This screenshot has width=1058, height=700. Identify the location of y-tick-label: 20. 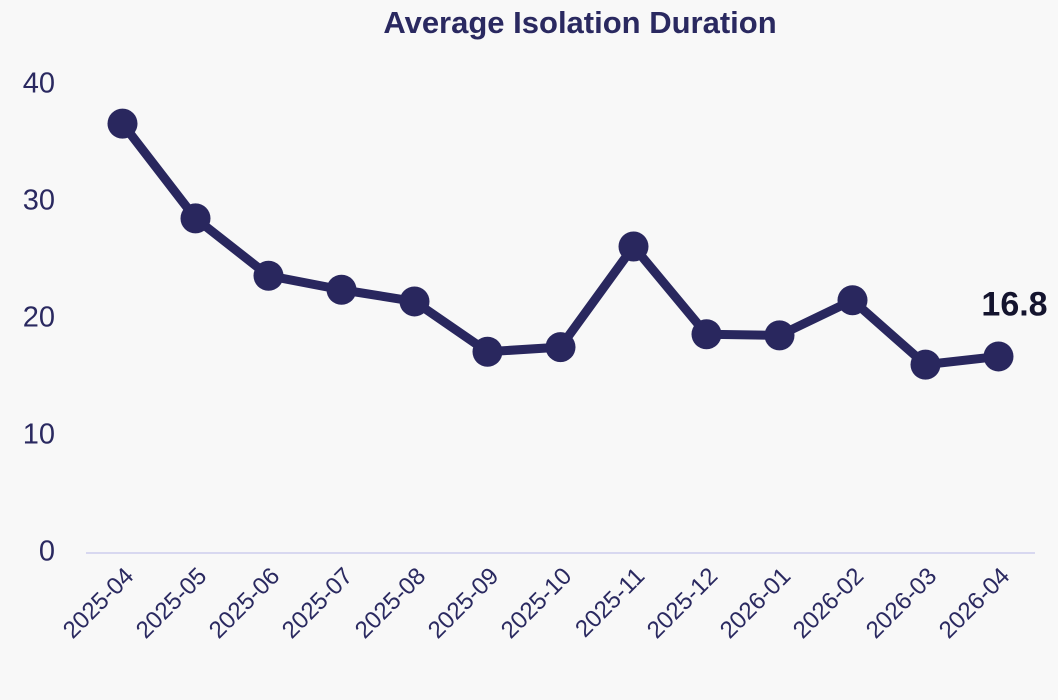
(39, 318).